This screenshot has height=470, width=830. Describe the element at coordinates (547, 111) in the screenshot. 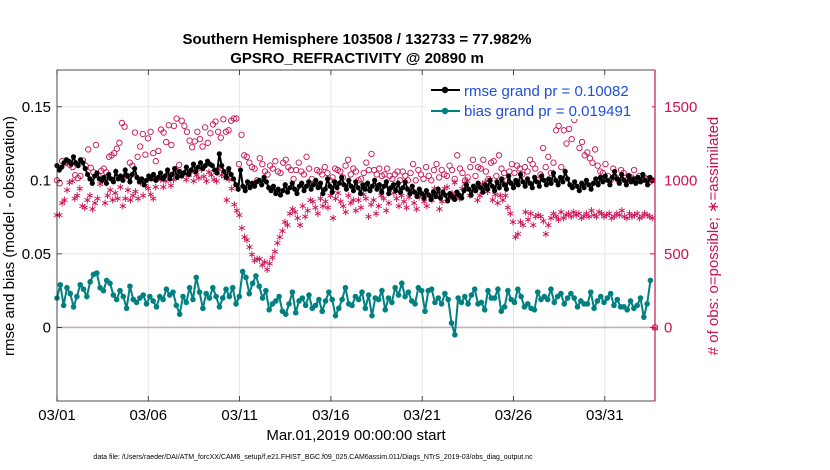

I see `legend-bias-label: bias grand pr = 0.019491` at that location.